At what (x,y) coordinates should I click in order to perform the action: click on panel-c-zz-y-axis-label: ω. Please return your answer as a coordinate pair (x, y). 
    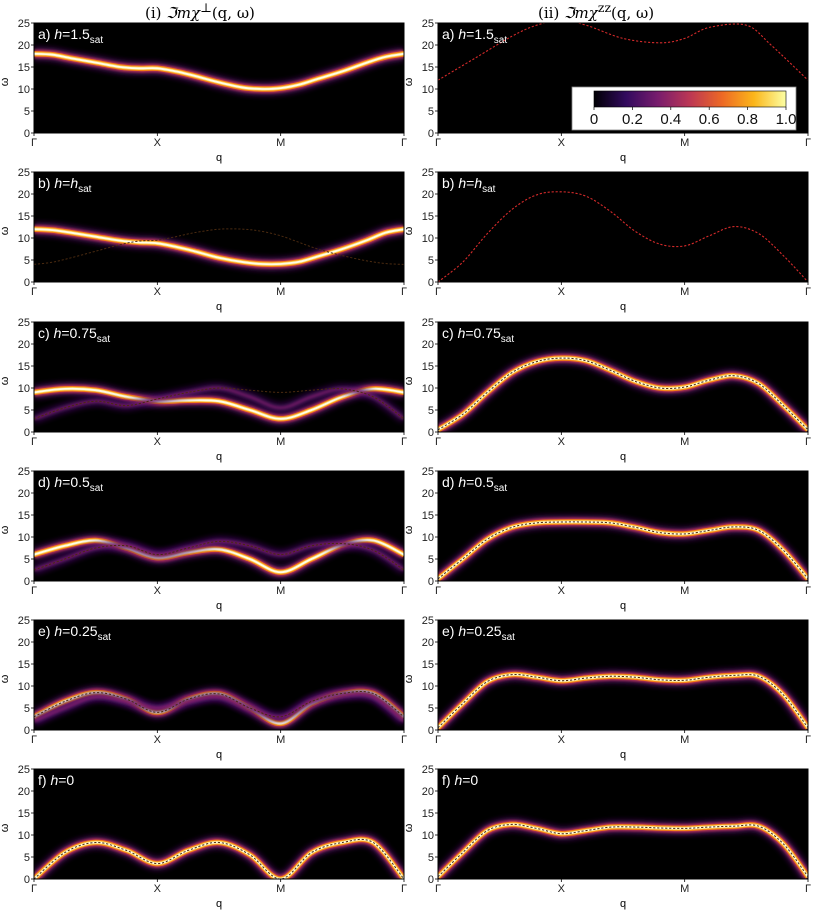
    Looking at the image, I should click on (409, 380).